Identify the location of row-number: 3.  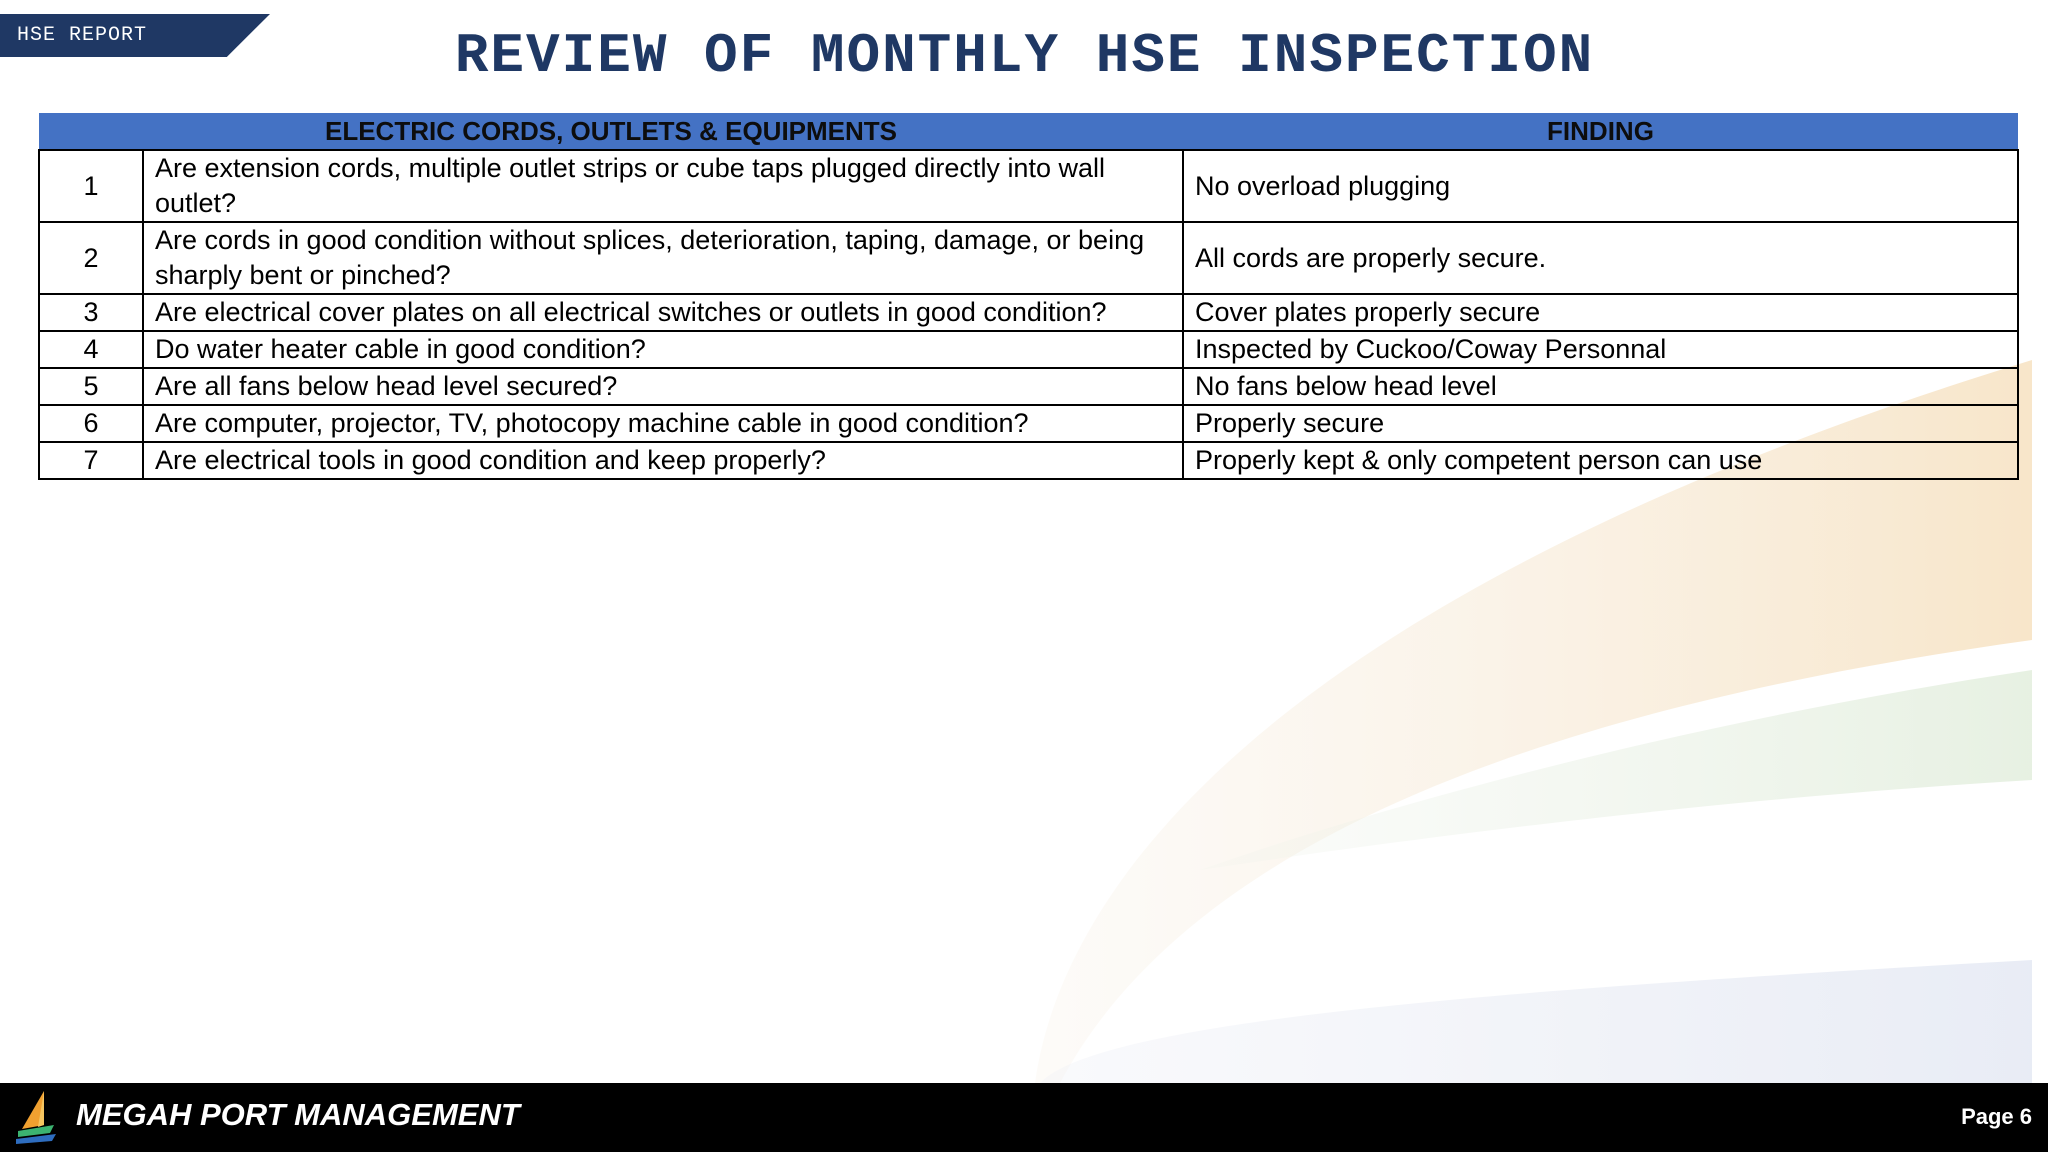
(91, 312).